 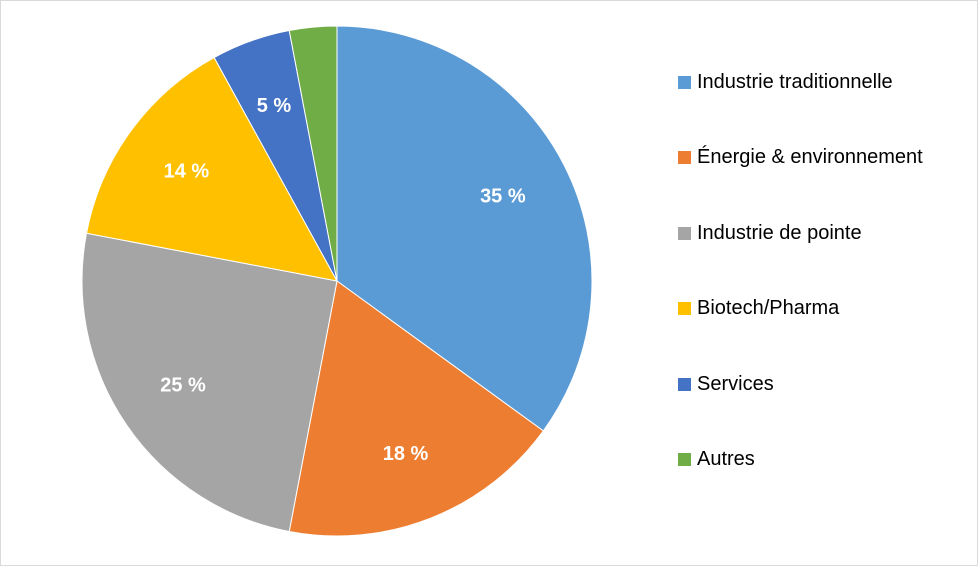 I want to click on legend-entry-3: Biotech/Pharma, so click(x=800, y=309).